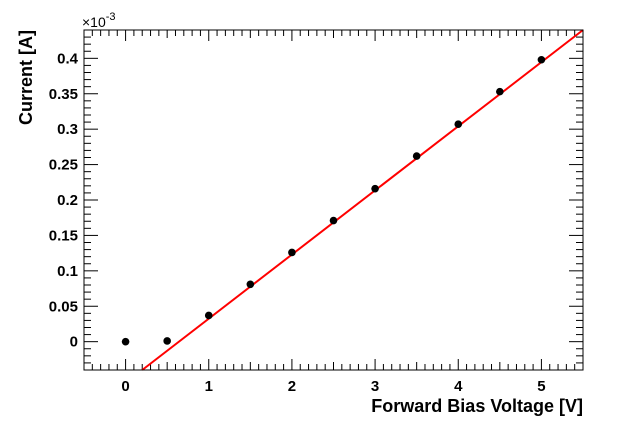  Describe the element at coordinates (125, 386) in the screenshot. I see `x-tick-label: 0` at that location.